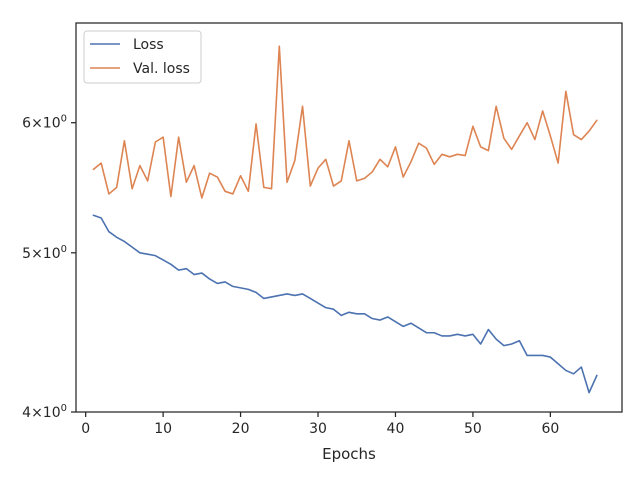  What do you see at coordinates (161, 69) in the screenshot?
I see `legend-label: Val. loss` at bounding box center [161, 69].